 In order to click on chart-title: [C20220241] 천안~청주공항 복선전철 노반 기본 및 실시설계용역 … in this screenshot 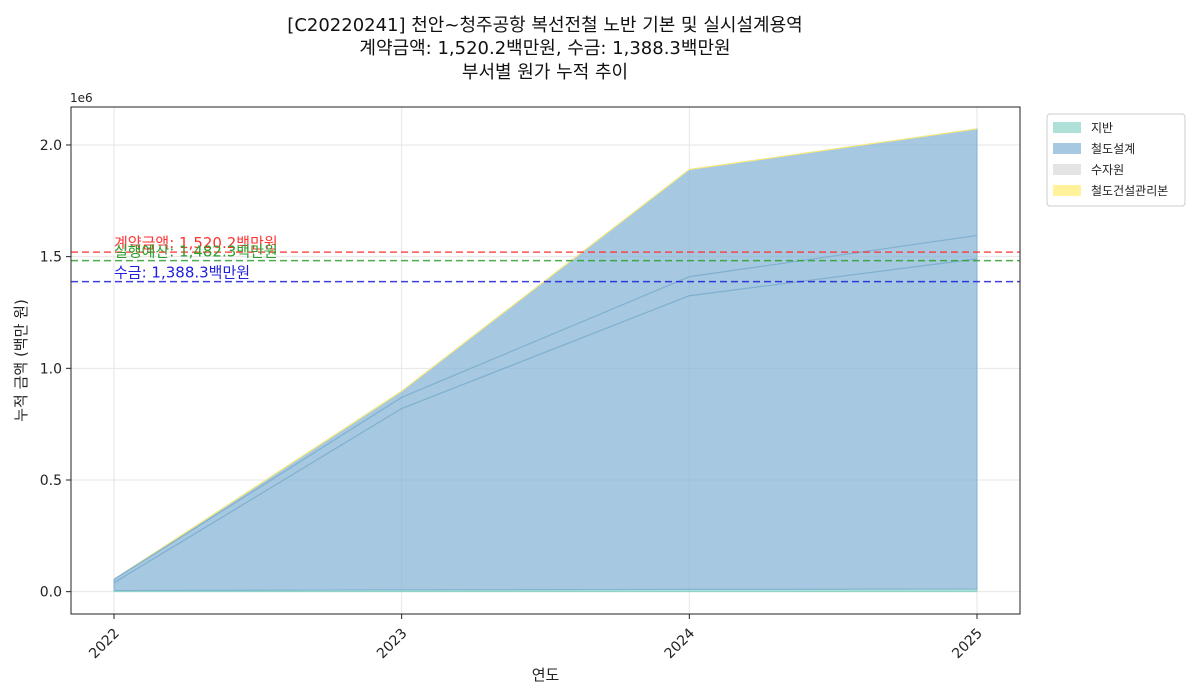, I will do `click(544, 49)`.